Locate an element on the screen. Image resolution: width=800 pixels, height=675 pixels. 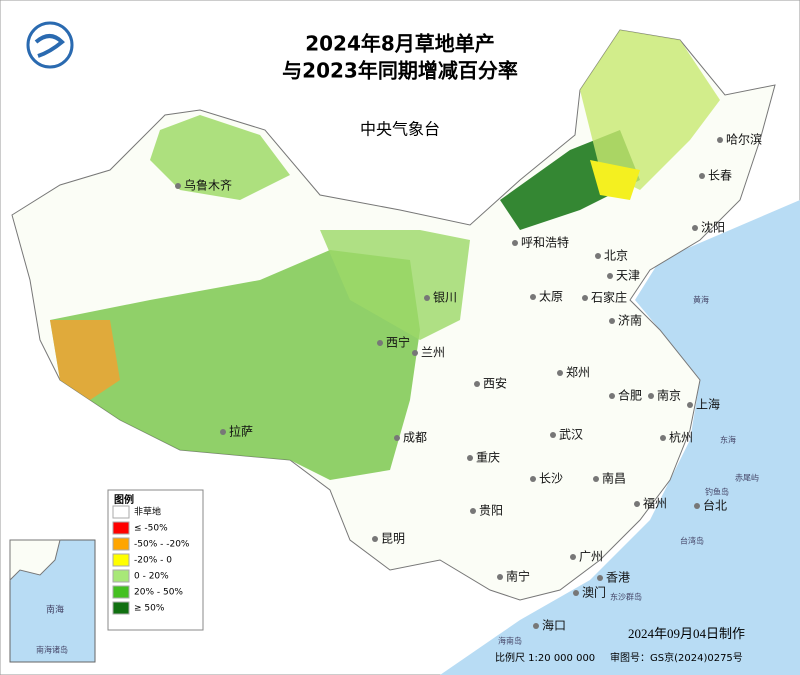
city-label: 长春 is located at coordinates (720, 176).